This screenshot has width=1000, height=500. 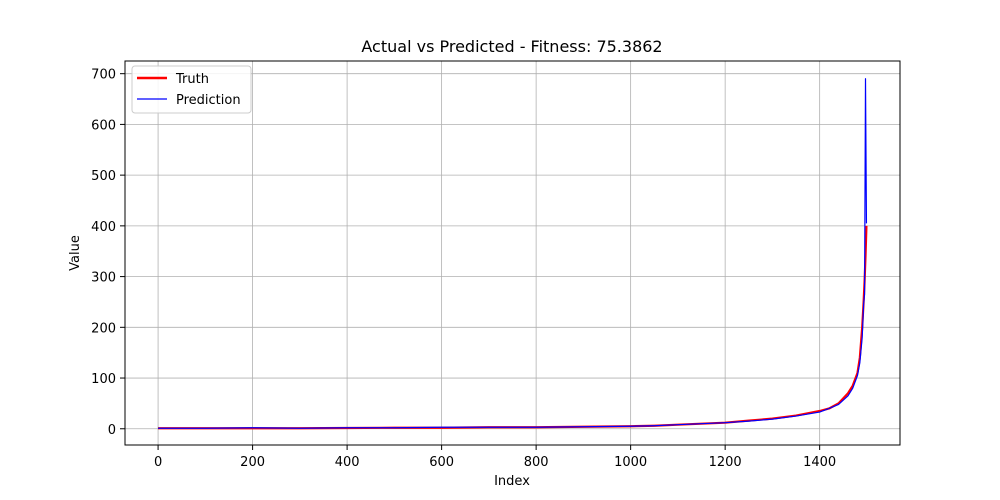 I want to click on x-tick-label: 800, so click(x=536, y=462).